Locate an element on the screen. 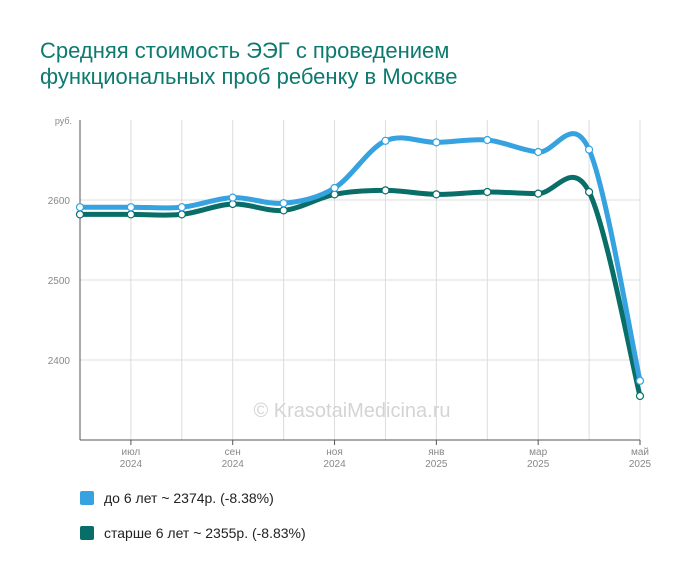  x-tick-label-month: янв is located at coordinates (436, 452).